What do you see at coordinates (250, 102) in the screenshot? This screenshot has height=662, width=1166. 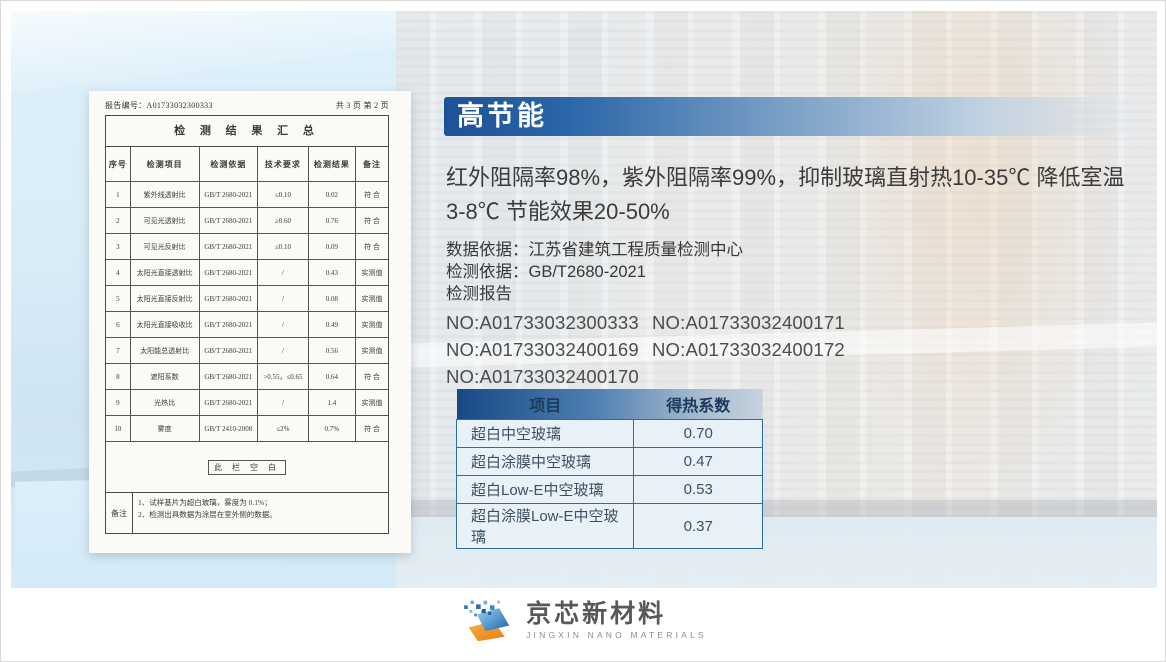 I see `report-document-header: 报告编号：A01733032300333 共 3 页 第 2 页` at bounding box center [250, 102].